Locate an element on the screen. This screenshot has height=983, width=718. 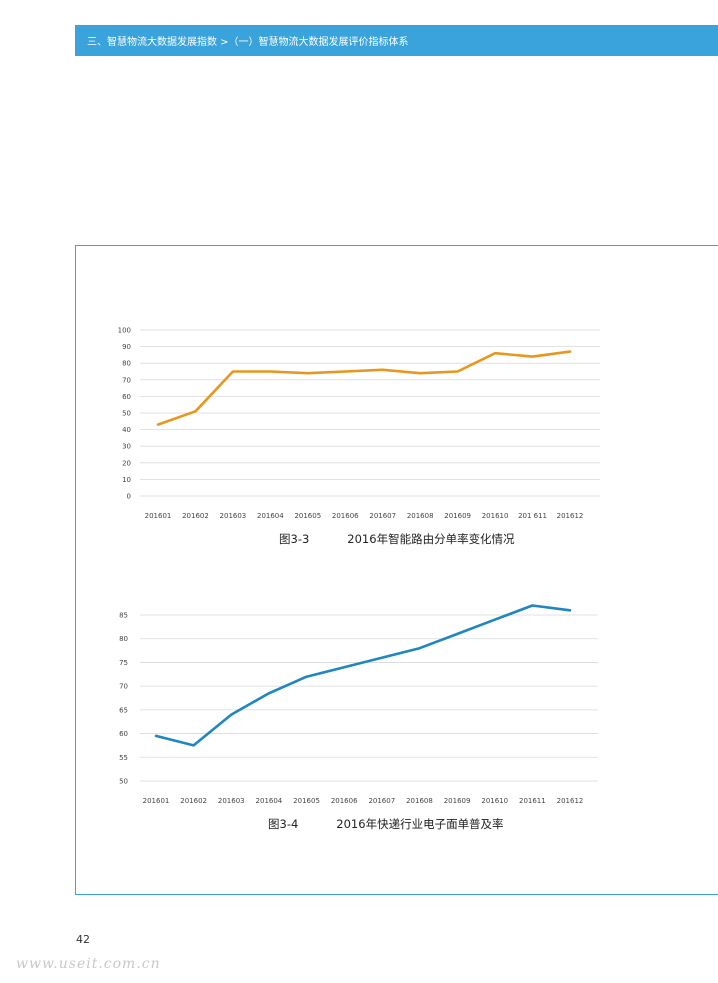
figure-title: 2016年智能路由分单率变化情况 is located at coordinates (431, 539).